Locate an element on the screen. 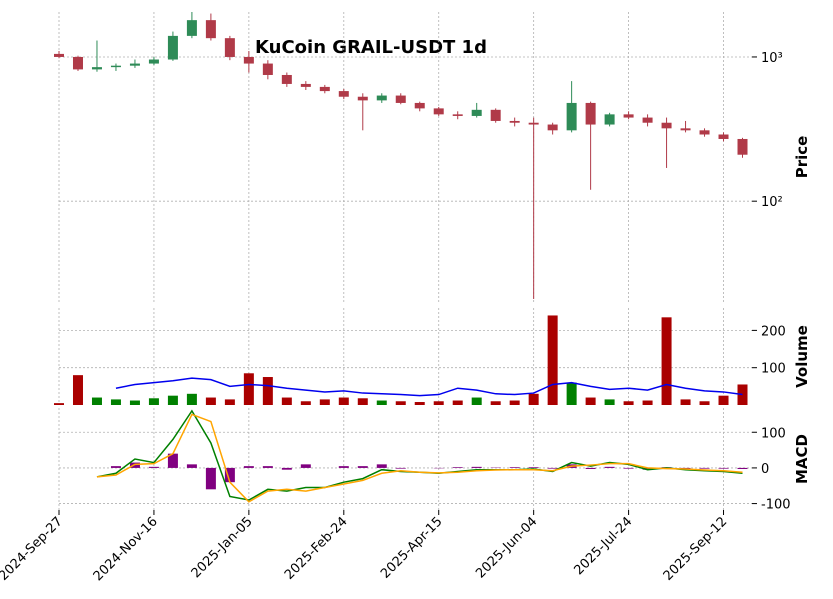 The height and width of the screenshot is (599, 833). y-tick-label: -100 is located at coordinates (776, 505).